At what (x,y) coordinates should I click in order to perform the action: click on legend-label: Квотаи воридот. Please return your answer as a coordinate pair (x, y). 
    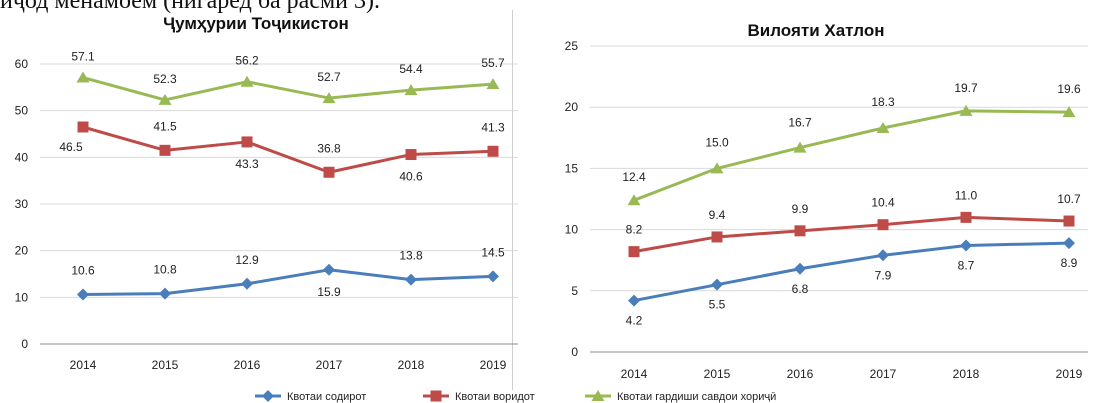
    Looking at the image, I should click on (495, 397).